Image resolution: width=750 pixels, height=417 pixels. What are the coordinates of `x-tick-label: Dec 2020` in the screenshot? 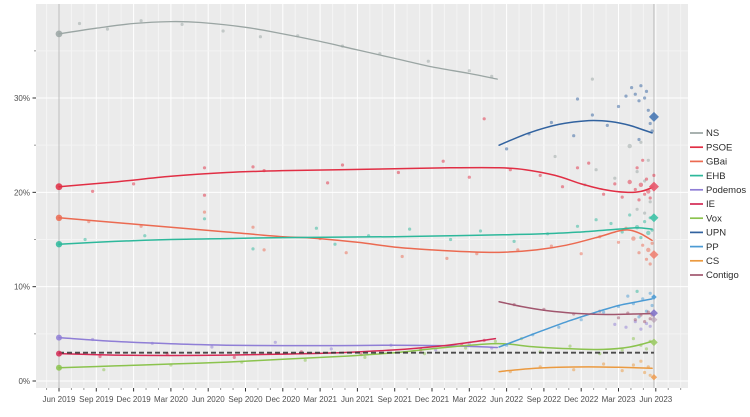 It's located at (283, 399).